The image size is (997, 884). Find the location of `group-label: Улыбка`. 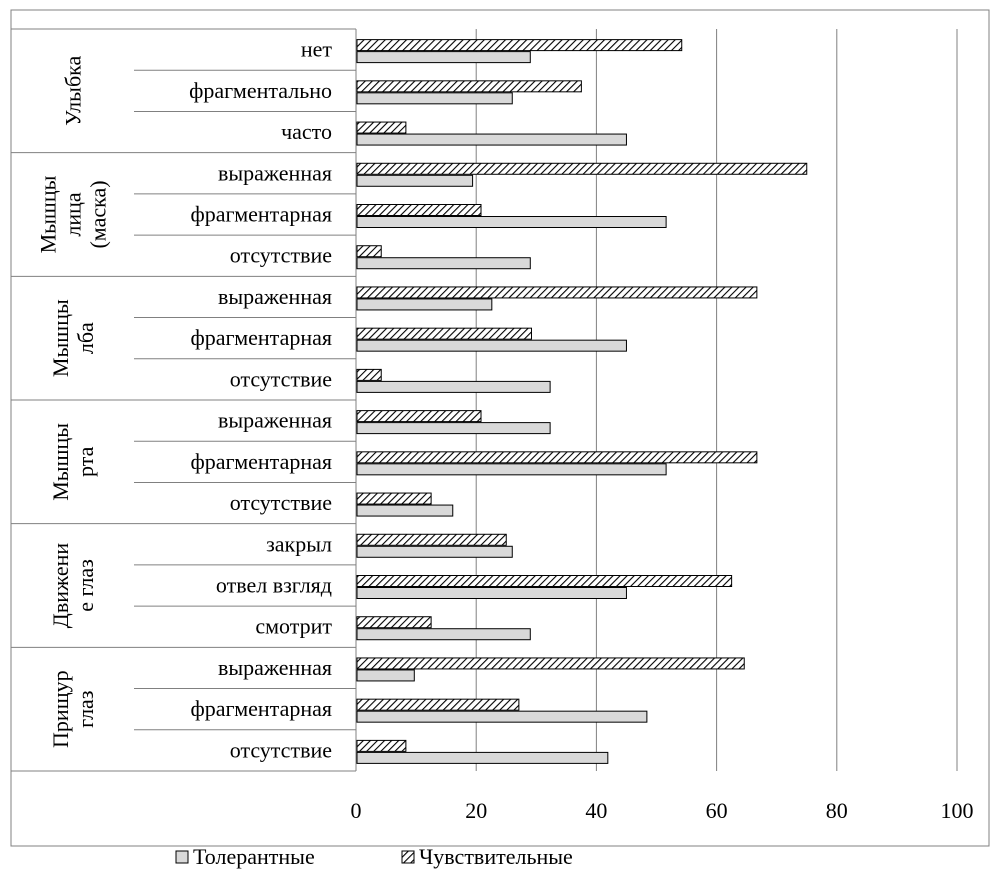

group-label: Улыбка is located at coordinates (73, 91).